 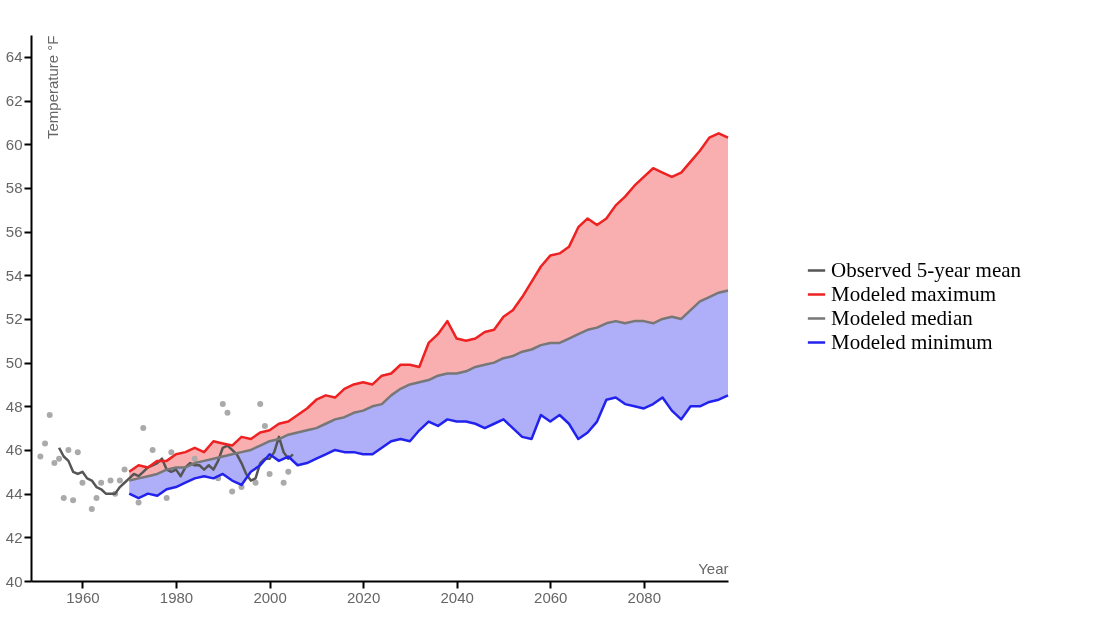 I want to click on legend-label: Modeled minimum, so click(x=912, y=341).